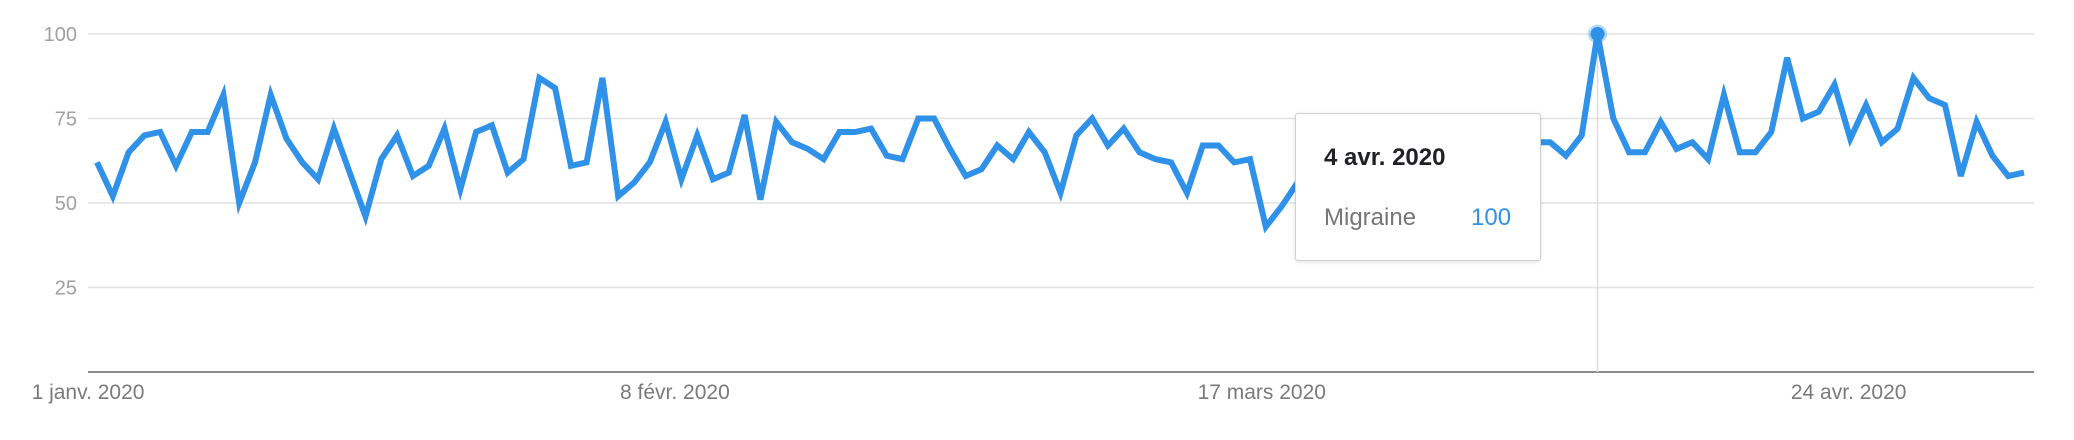  What do you see at coordinates (88, 392) in the screenshot?
I see `x-tick-label: 1 janv. 2020` at bounding box center [88, 392].